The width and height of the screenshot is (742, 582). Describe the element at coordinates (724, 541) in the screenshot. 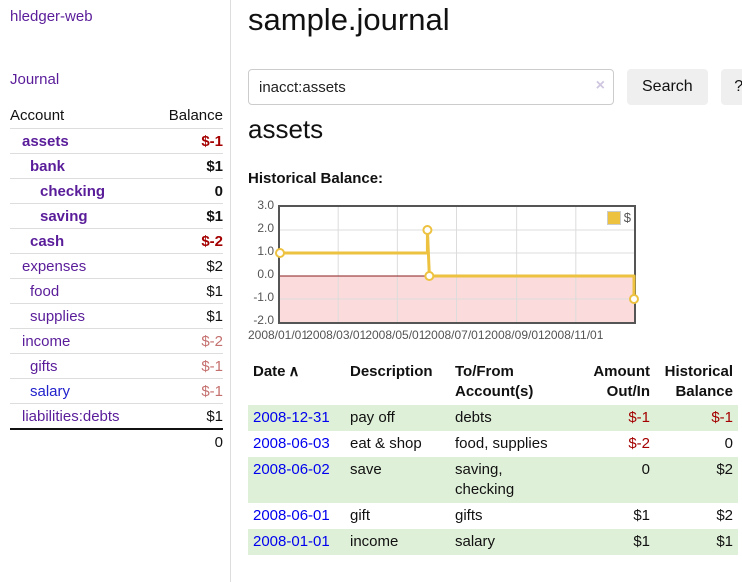

I see `transaction-balance: $1` at that location.